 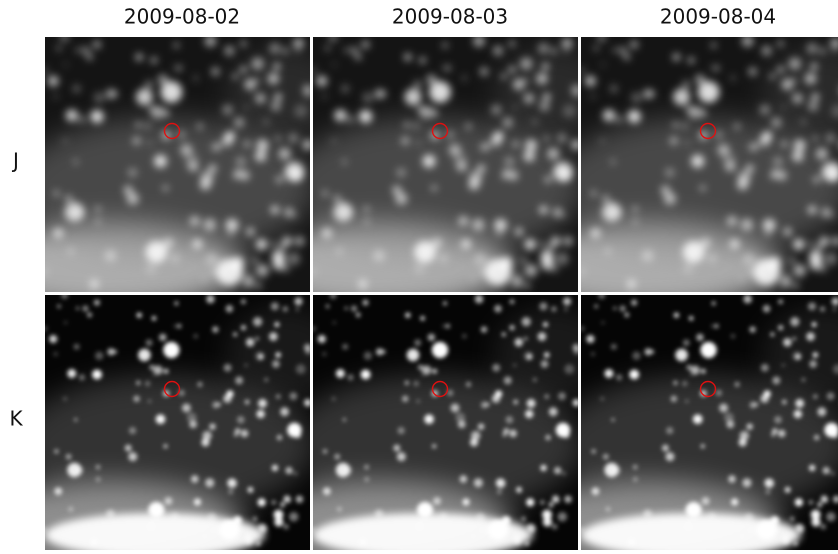 I want to click on star-field, so click(x=709, y=163).